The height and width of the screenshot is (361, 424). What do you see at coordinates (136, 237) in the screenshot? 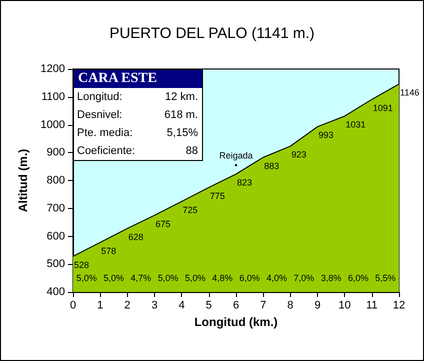
I see `data-label: 628` at bounding box center [136, 237].